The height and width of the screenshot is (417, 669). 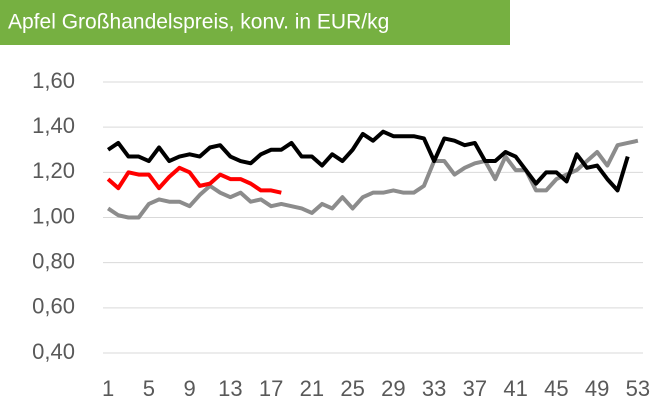 What do you see at coordinates (53, 306) in the screenshot?
I see `y-tick-label: 0,60` at bounding box center [53, 306].